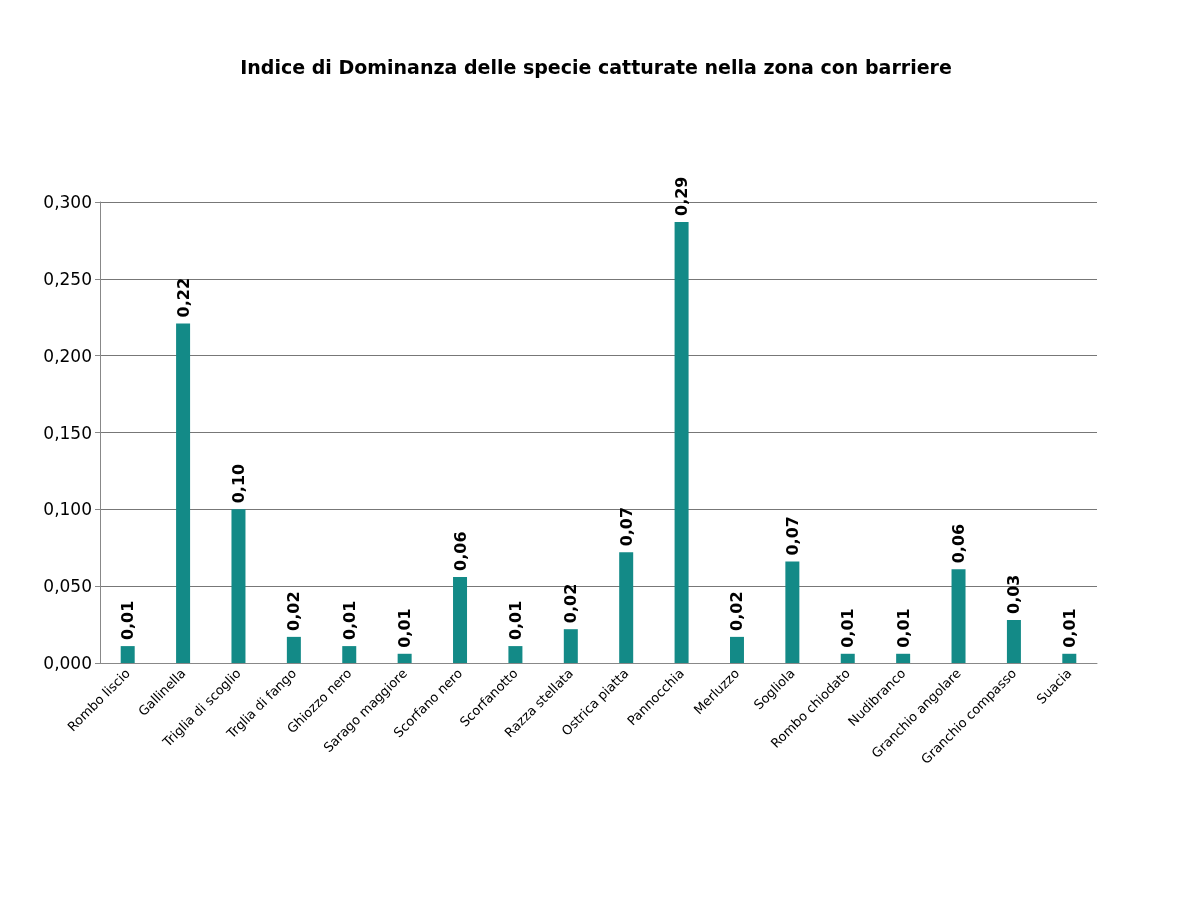 This screenshot has width=1192, height=902. I want to click on y-tick-label: 0,250, so click(67, 278).